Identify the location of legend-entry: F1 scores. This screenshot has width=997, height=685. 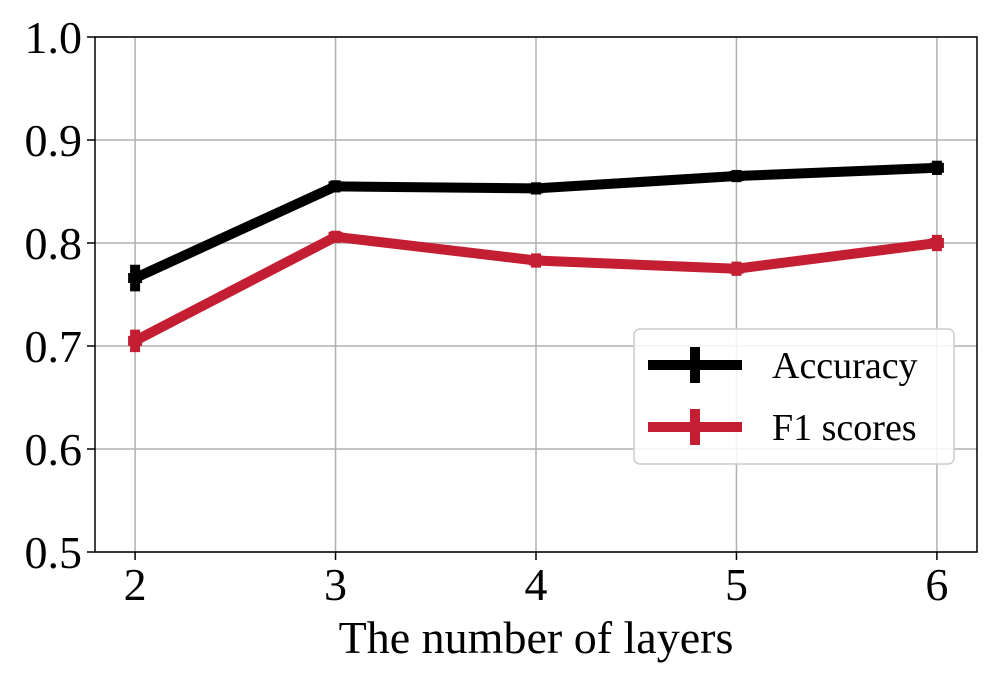
(782, 428).